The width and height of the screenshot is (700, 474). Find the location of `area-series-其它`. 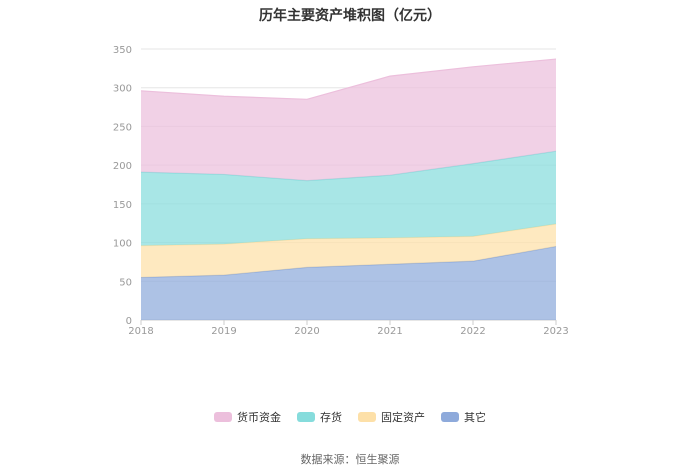

area-series-其它 is located at coordinates (348, 283).